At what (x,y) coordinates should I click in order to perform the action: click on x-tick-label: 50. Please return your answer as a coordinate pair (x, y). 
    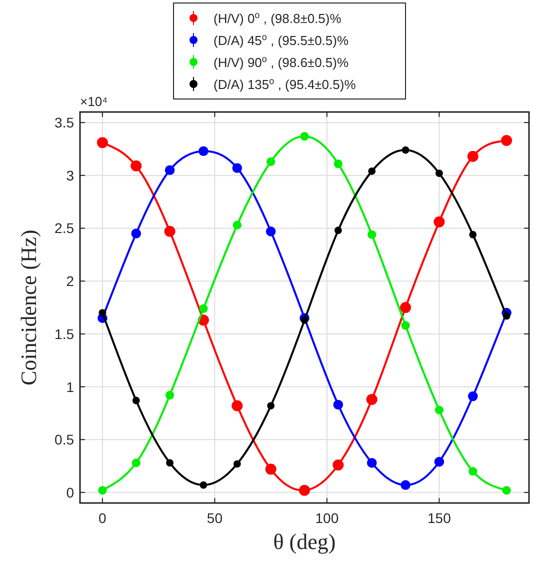
    Looking at the image, I should click on (214, 518).